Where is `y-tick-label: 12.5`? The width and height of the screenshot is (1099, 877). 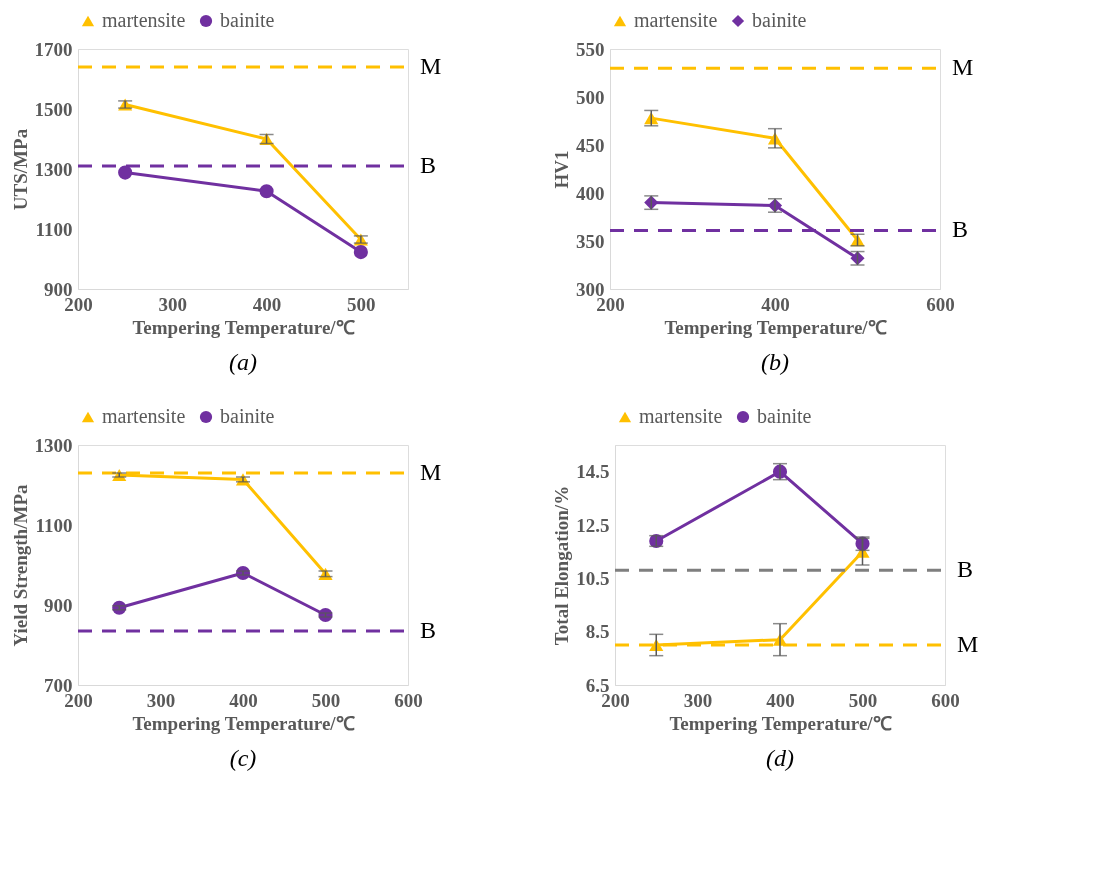
y-tick-label: 12.5 is located at coordinates (593, 525).